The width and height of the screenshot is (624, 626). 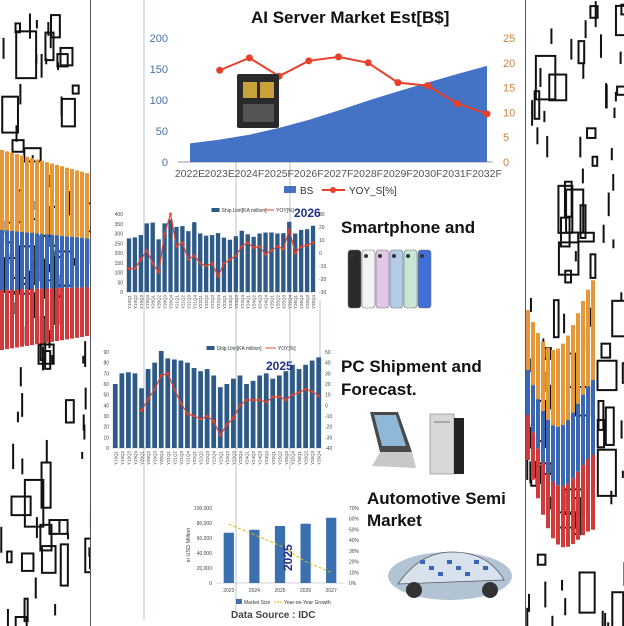 What do you see at coordinates (350, 17) in the screenshot?
I see `ai-server-title: AI Server Market Est[B$]` at bounding box center [350, 17].